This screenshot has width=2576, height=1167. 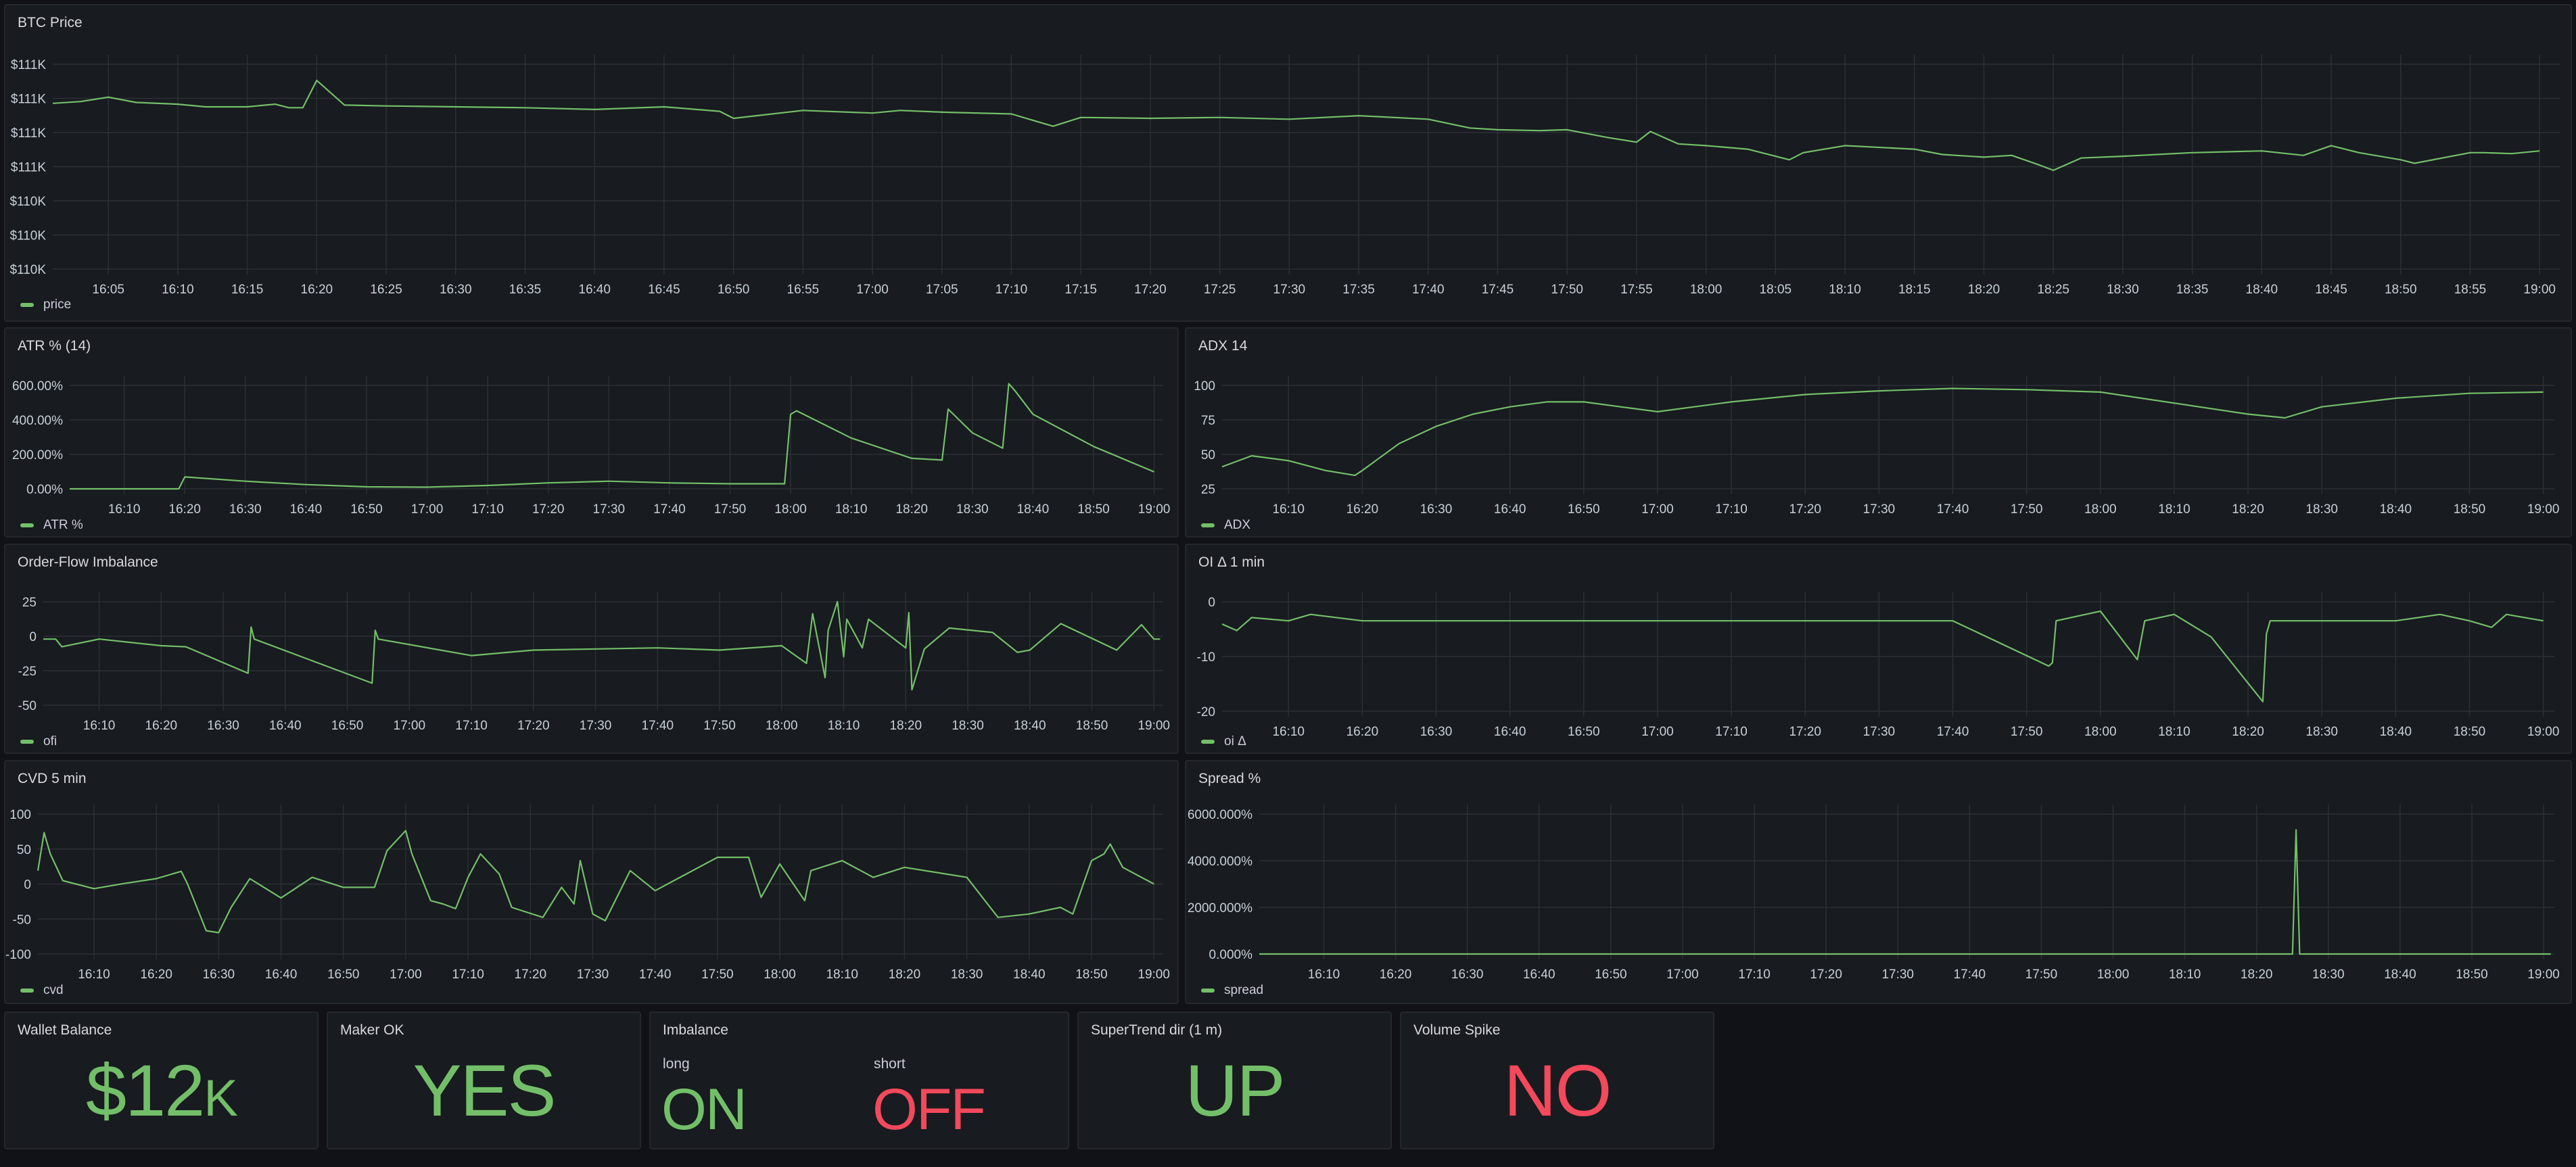 What do you see at coordinates (50, 741) in the screenshot?
I see `legend-label: ofi` at bounding box center [50, 741].